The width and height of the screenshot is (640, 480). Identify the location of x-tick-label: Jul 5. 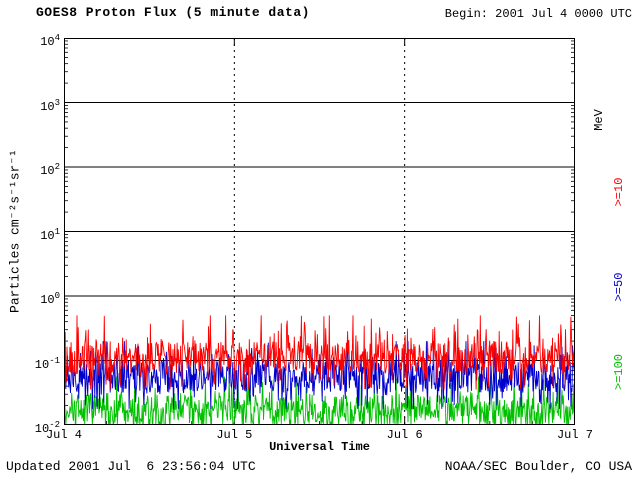
(234, 435).